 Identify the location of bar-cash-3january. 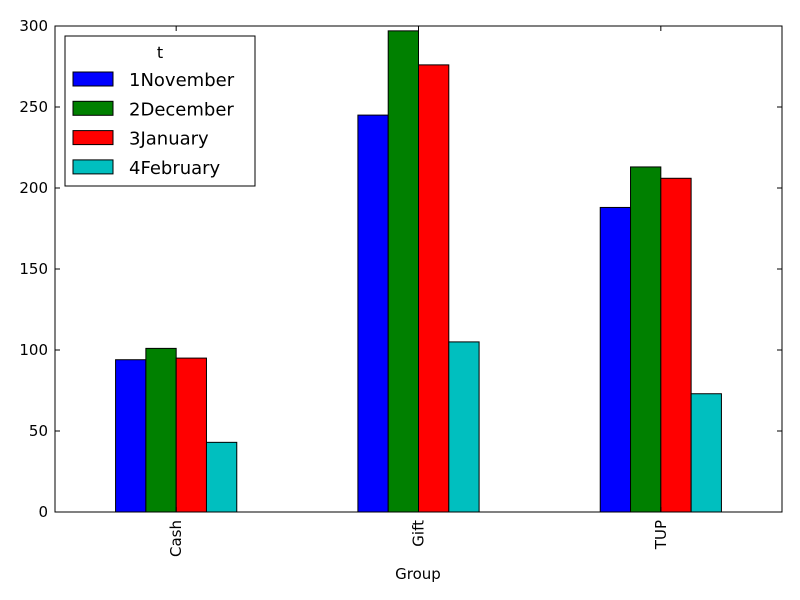
(191, 435).